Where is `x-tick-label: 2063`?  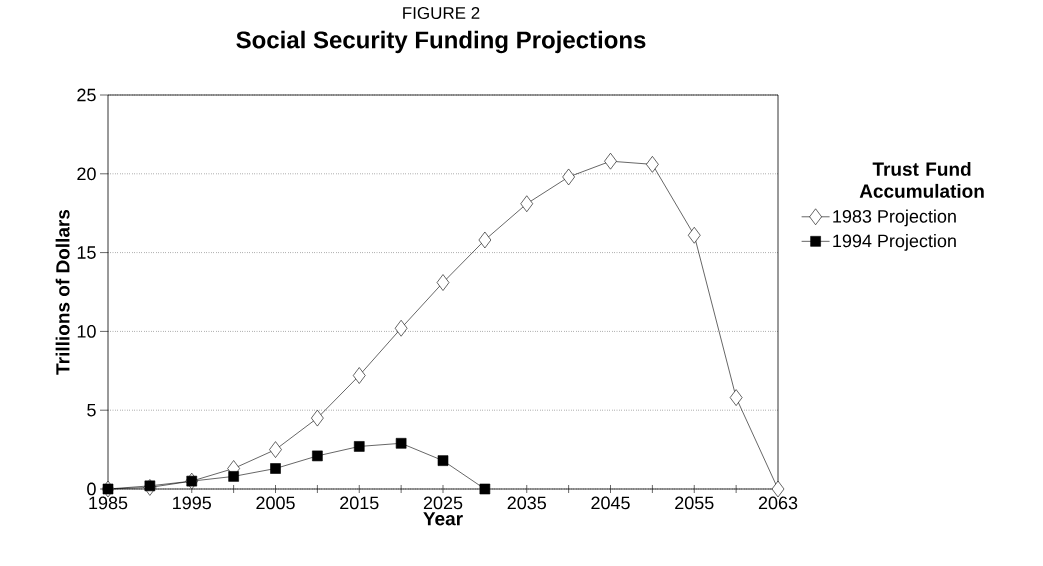
x-tick-label: 2063 is located at coordinates (778, 503).